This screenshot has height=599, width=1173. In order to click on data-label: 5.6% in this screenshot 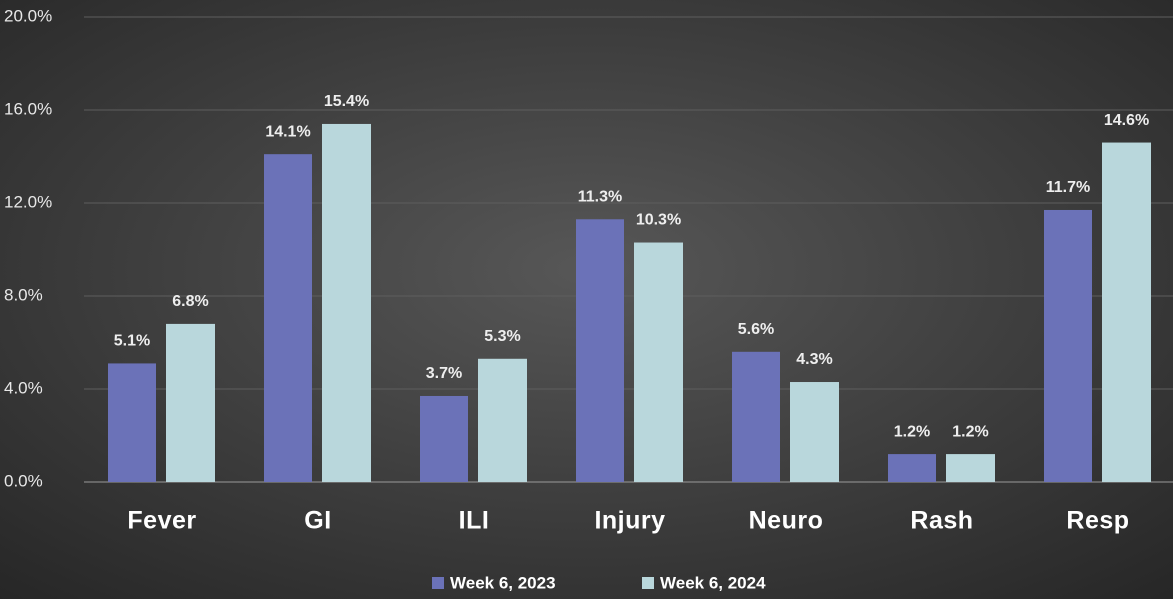, I will do `click(756, 329)`.